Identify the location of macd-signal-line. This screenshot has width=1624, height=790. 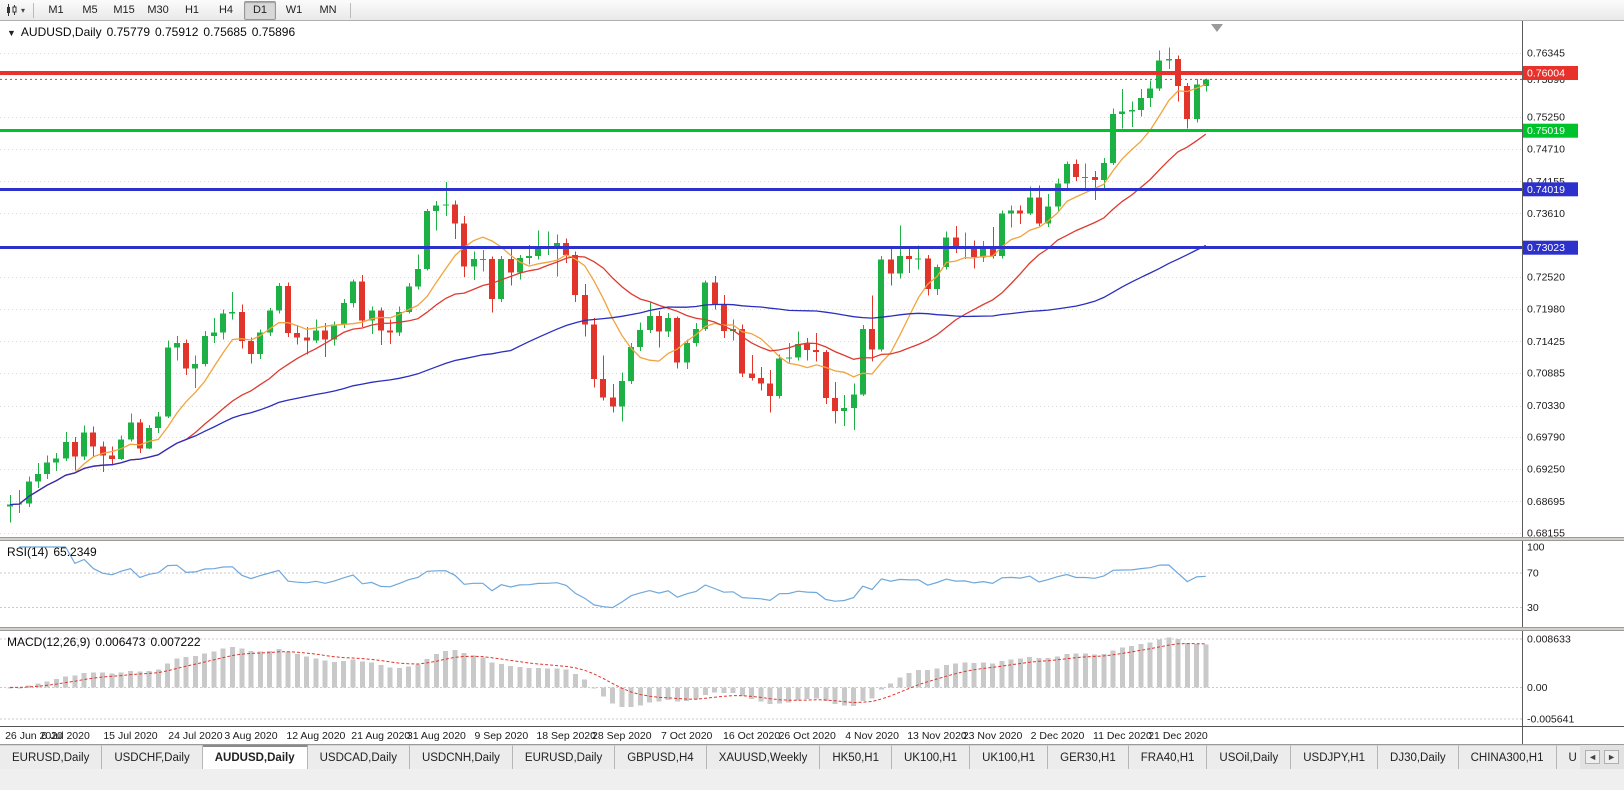
(608, 673).